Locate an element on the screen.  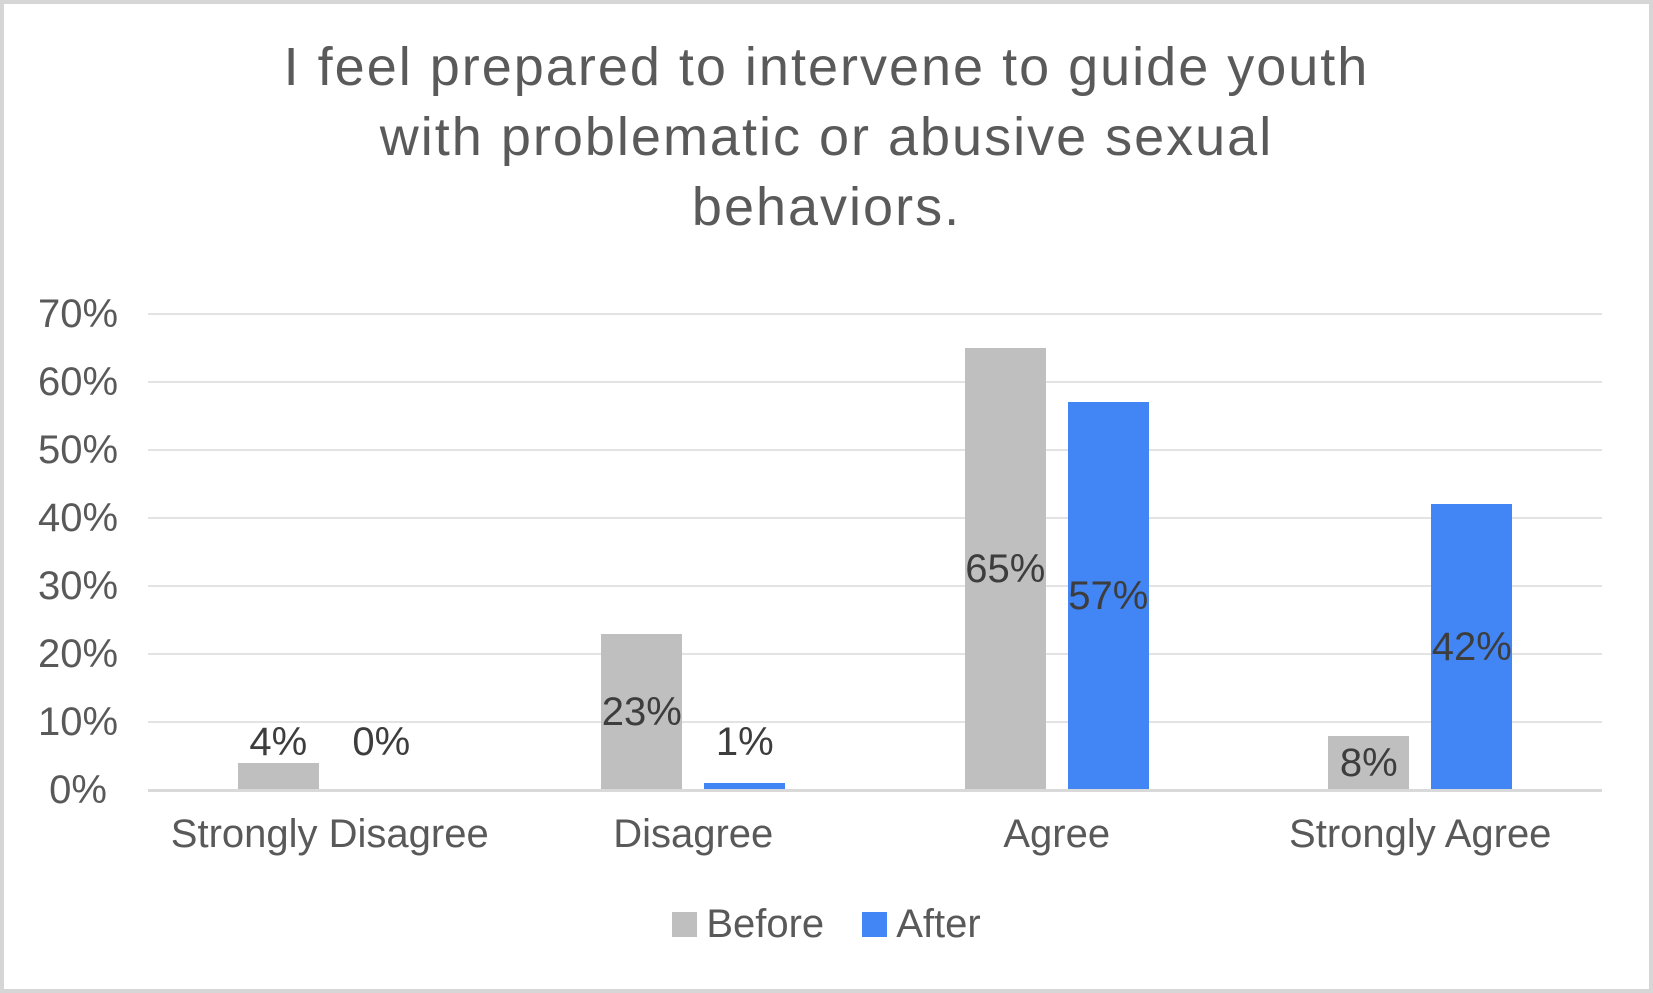
legend: Before After is located at coordinates (826, 924).